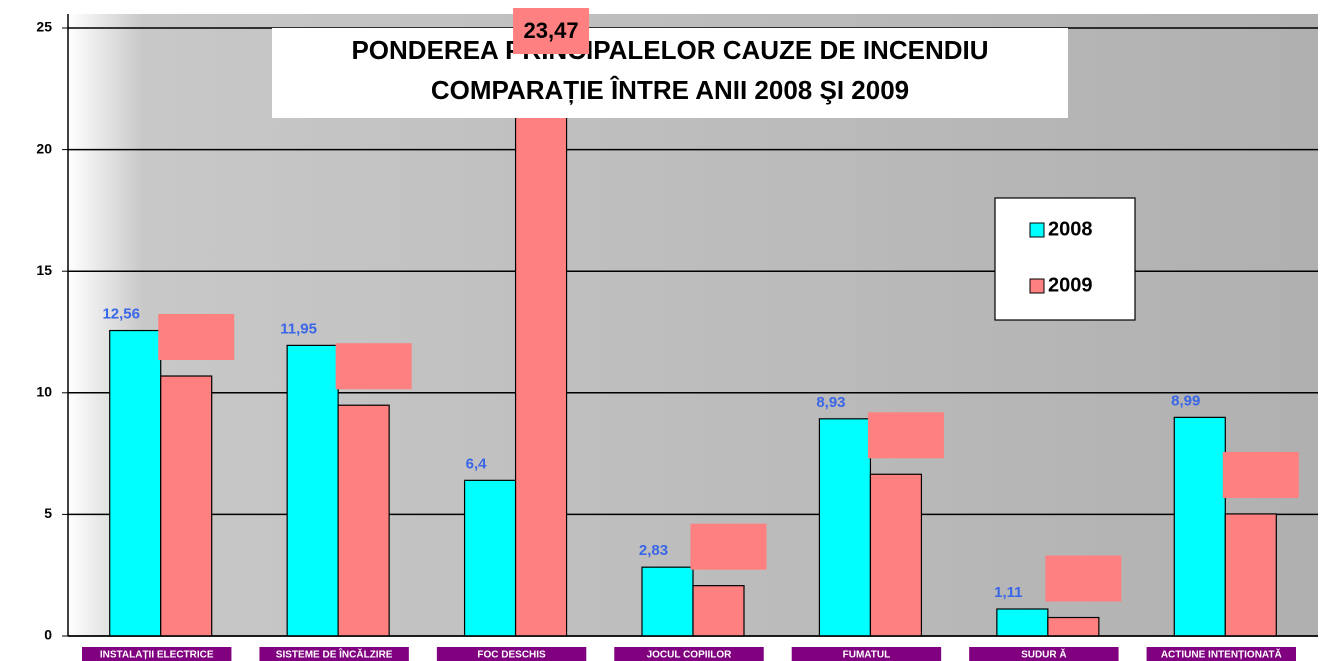 The width and height of the screenshot is (1322, 661). What do you see at coordinates (1065, 259) in the screenshot?
I see `legend-box` at bounding box center [1065, 259].